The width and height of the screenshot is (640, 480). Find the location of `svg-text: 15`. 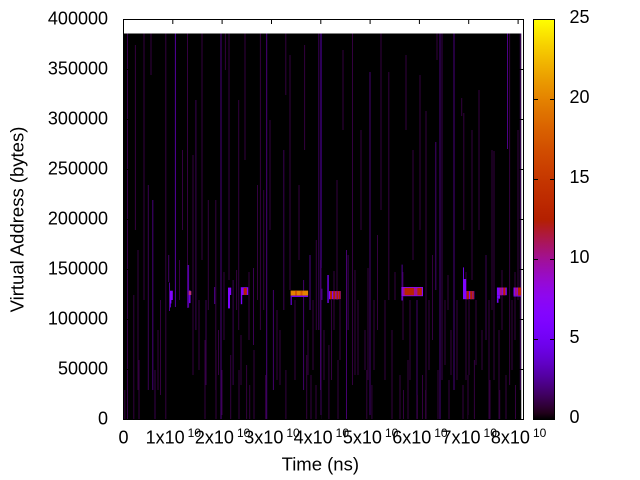

svg-text: 15 is located at coordinates (580, 177).